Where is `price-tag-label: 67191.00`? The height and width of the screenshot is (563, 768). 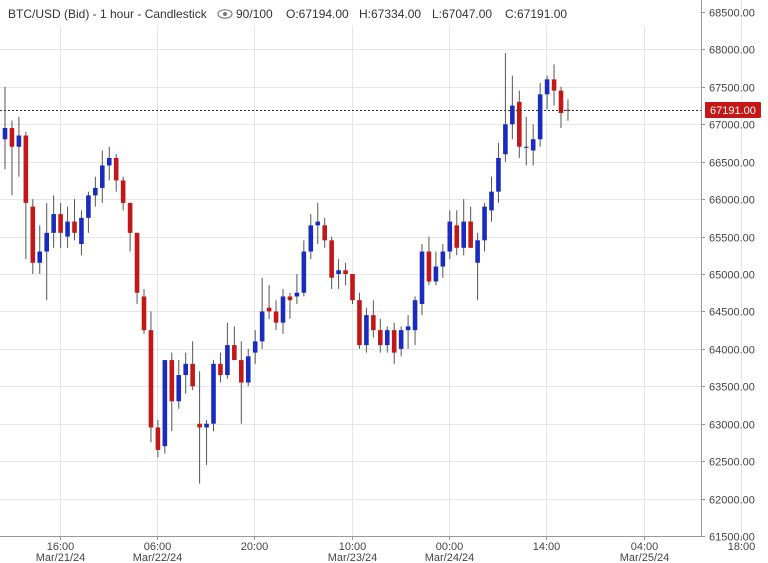 price-tag-label: 67191.00 is located at coordinates (733, 111).